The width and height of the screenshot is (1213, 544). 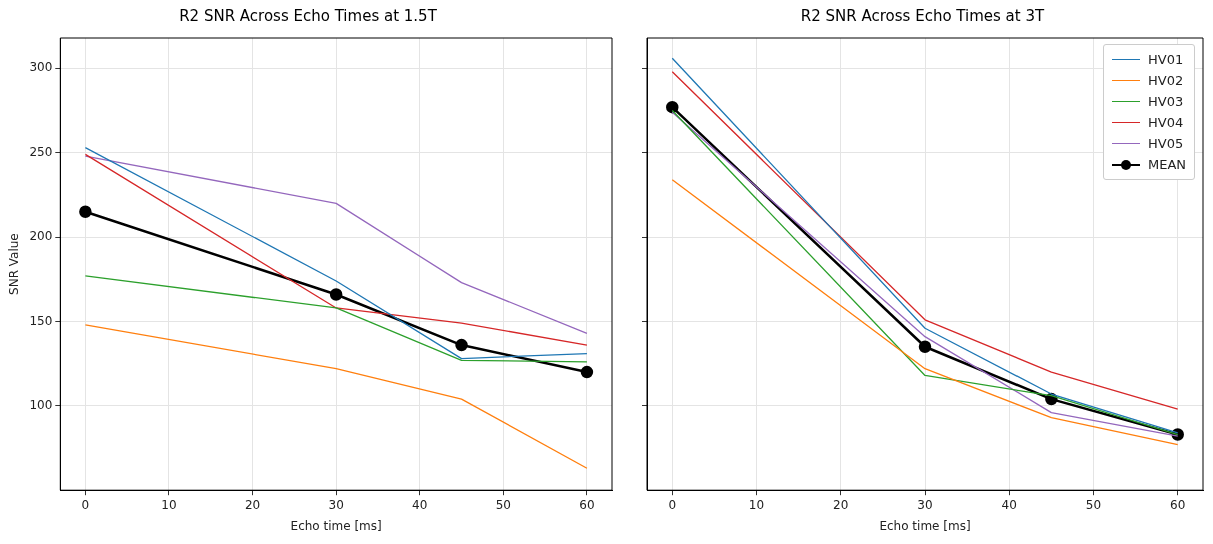 I want to click on y-tick-label: 300, so click(x=41, y=67).